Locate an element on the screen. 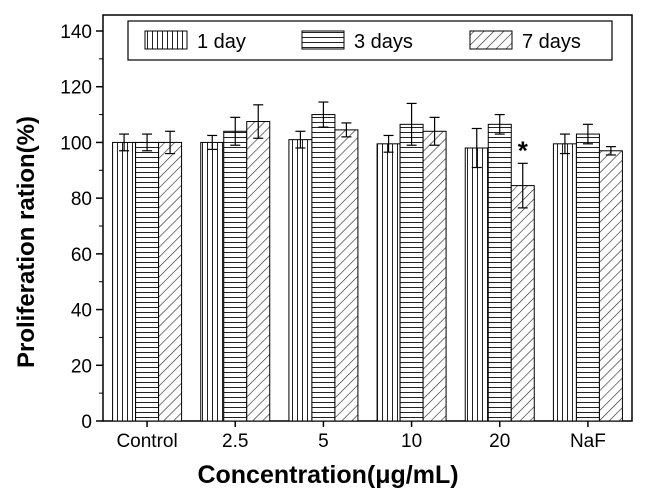 This screenshot has height=493, width=650. y-tick-label: 60 is located at coordinates (81, 255).